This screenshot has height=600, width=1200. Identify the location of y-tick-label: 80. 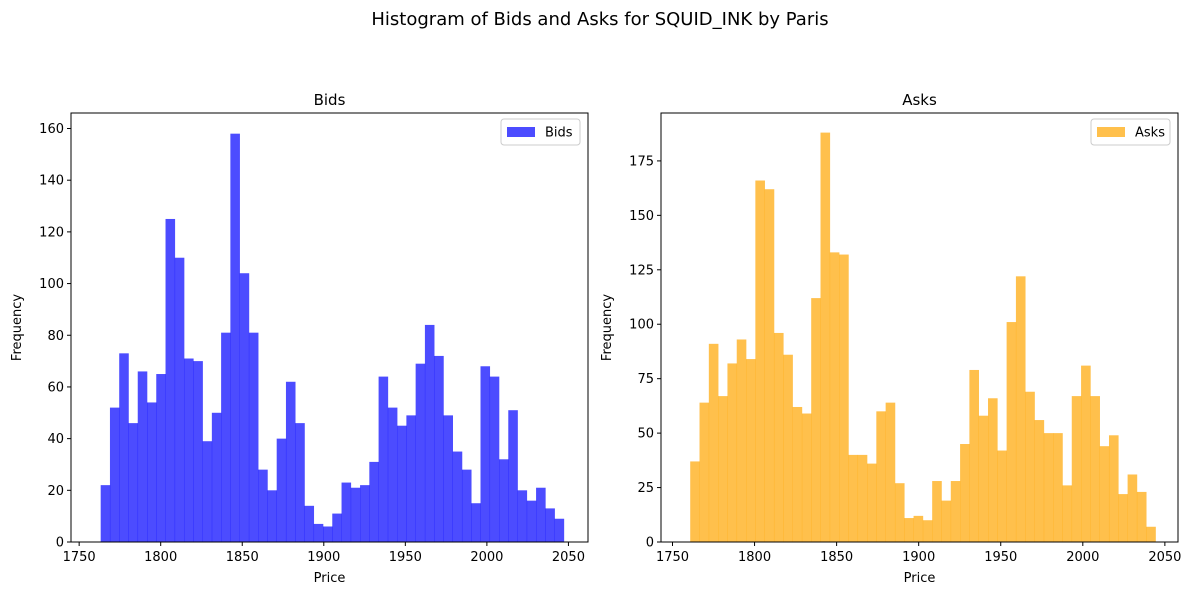
(55, 336).